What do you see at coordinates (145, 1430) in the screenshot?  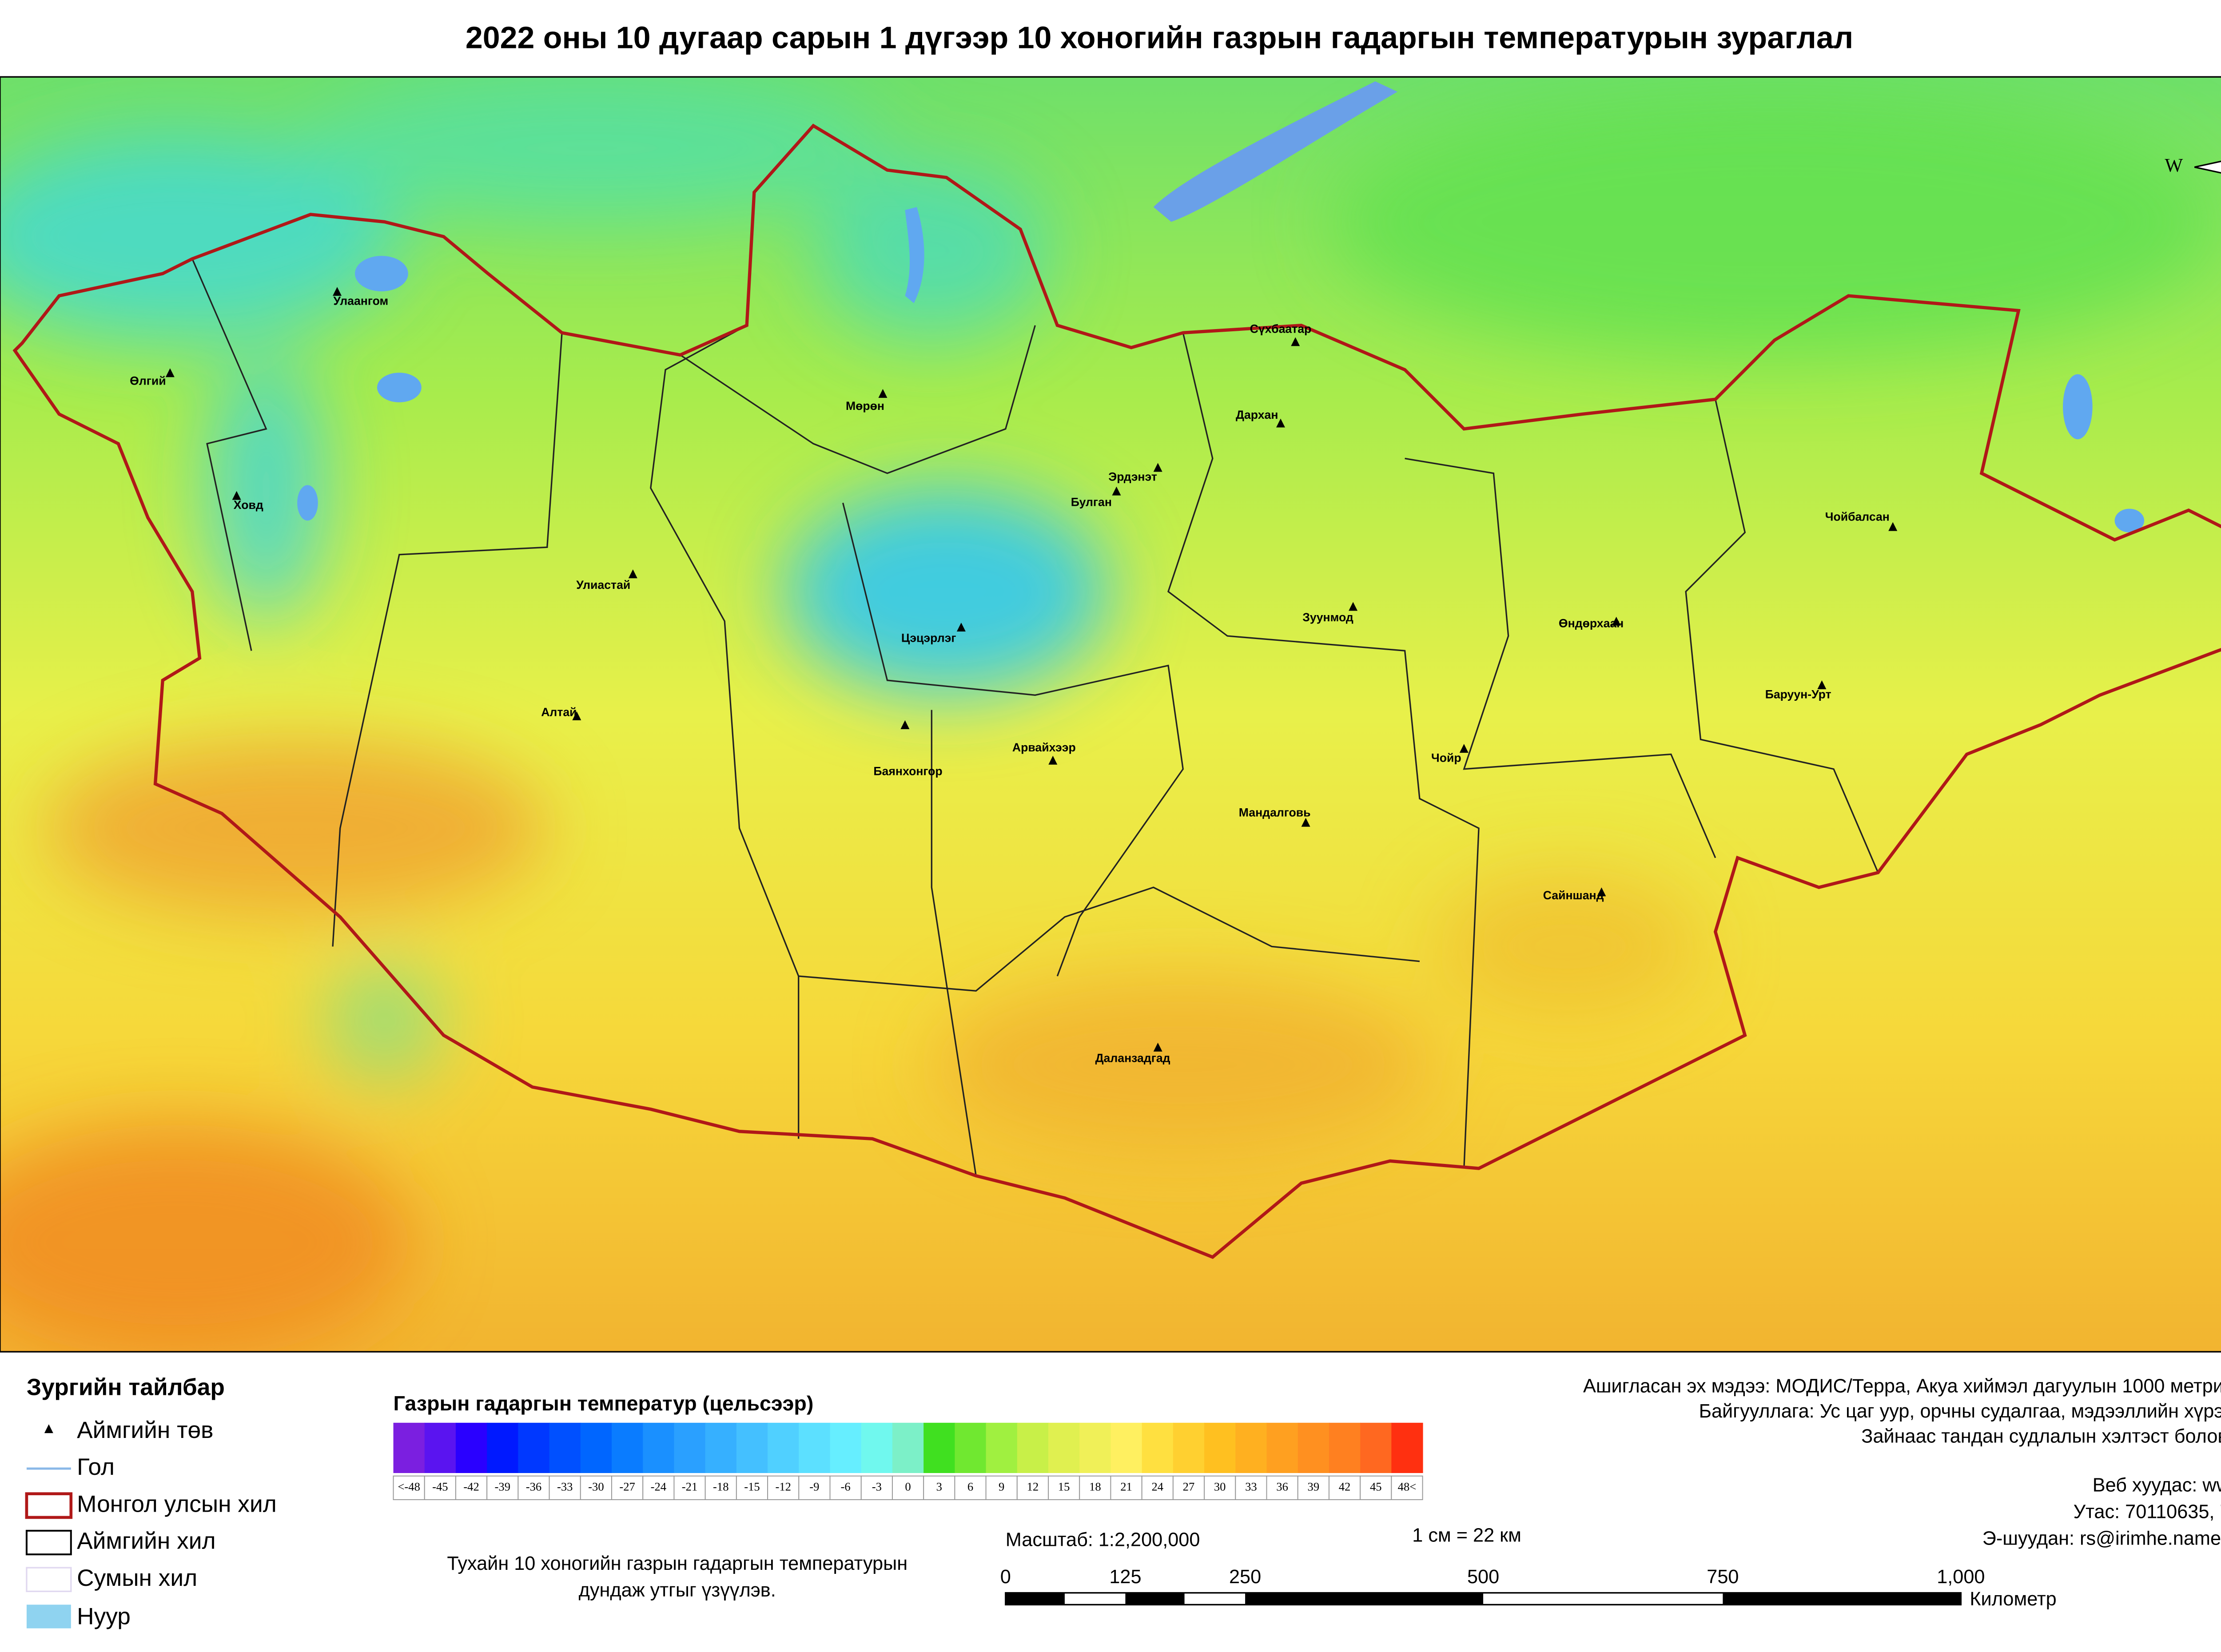 I see `legend-item: Аймгийн төв` at bounding box center [145, 1430].